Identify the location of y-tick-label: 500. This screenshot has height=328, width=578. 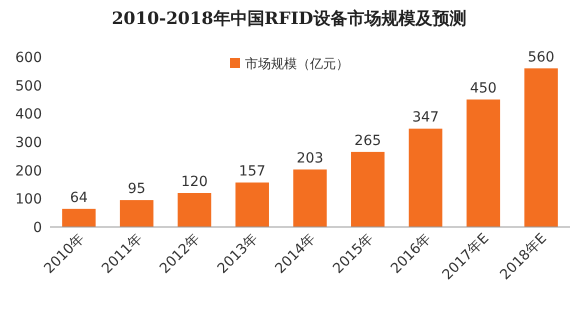
(28, 86).